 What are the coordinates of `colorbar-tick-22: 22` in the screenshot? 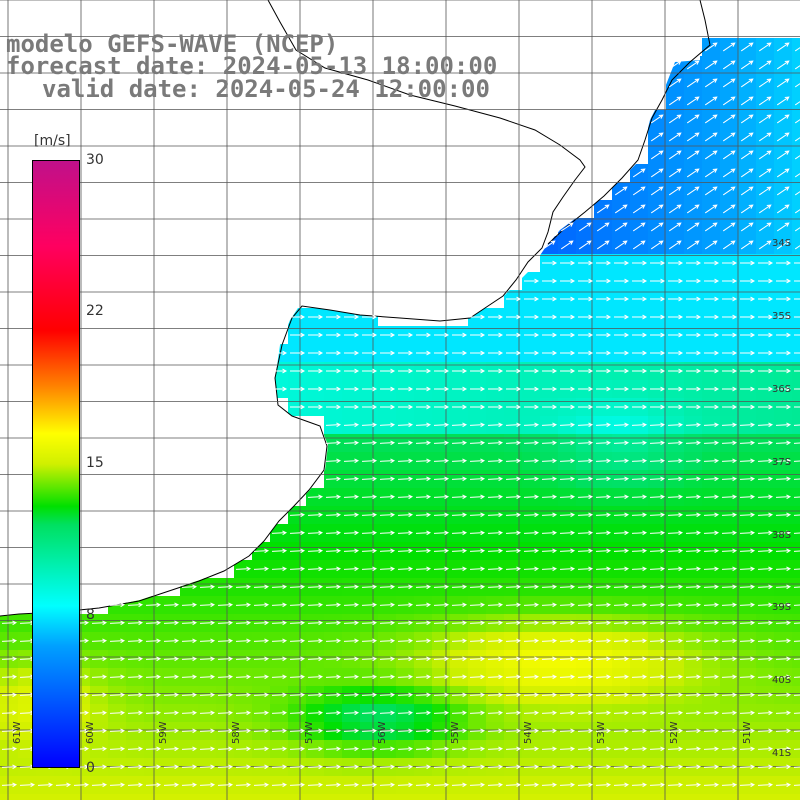 It's located at (95, 311).